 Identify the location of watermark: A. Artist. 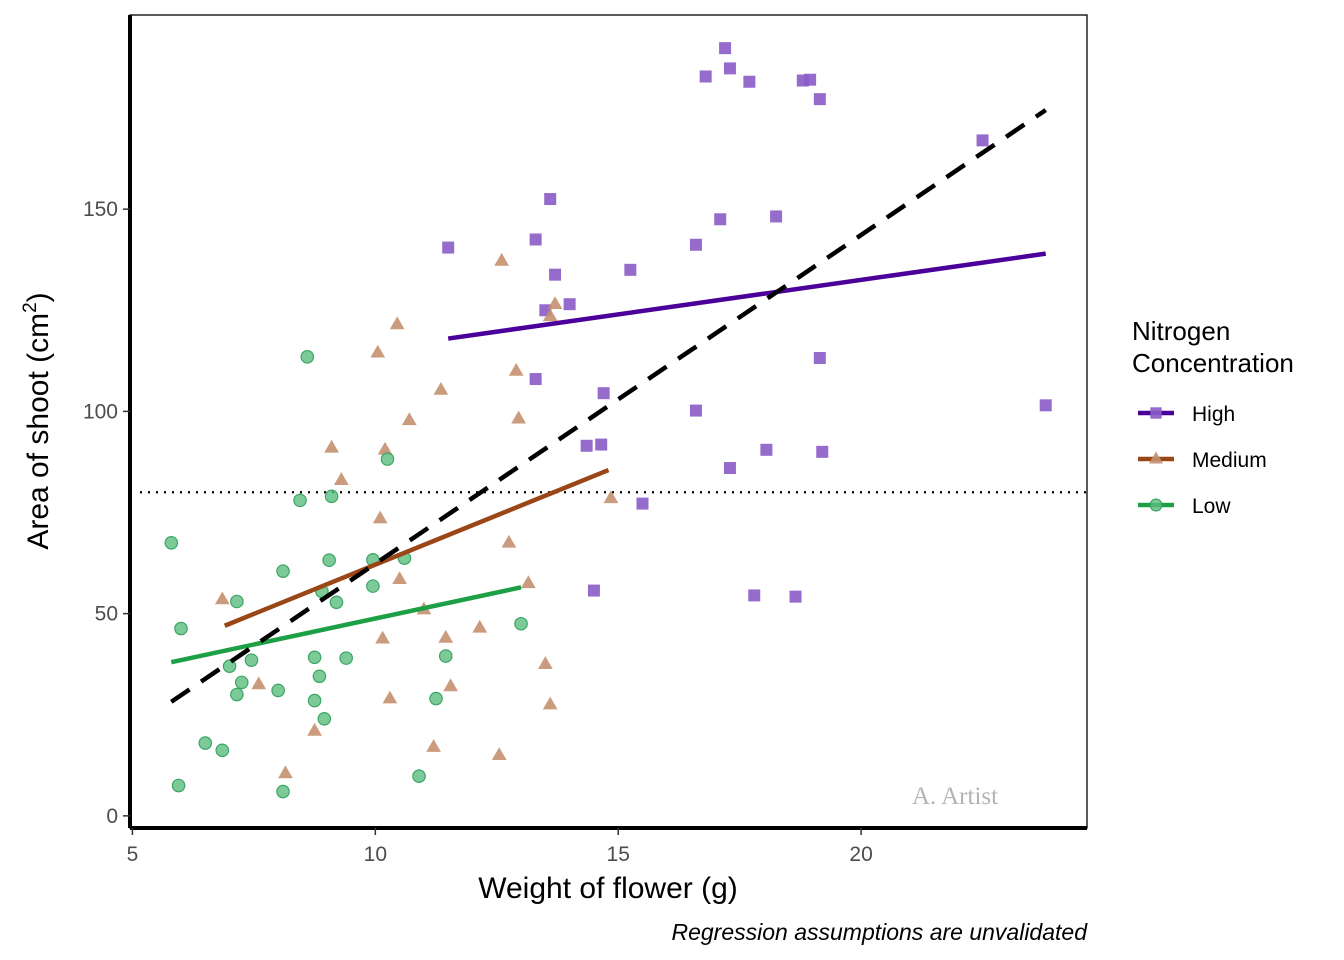
(955, 796).